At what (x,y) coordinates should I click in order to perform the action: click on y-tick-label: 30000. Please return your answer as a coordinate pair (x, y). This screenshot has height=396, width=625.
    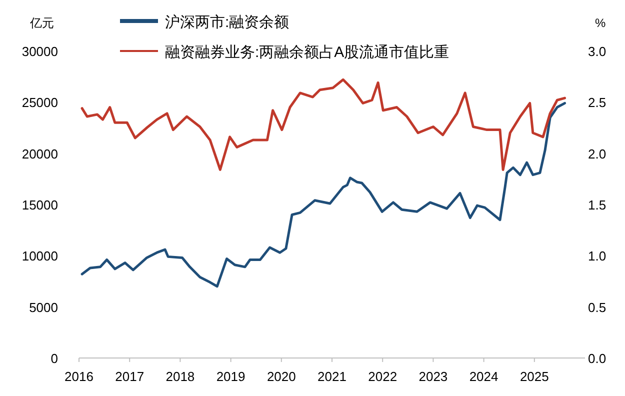
    Looking at the image, I should click on (40, 51).